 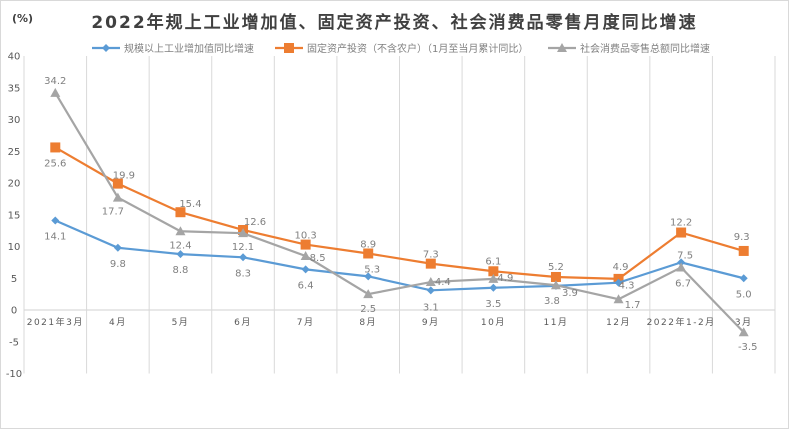 What do you see at coordinates (368, 244) in the screenshot?
I see `data-label: 8.9` at bounding box center [368, 244].